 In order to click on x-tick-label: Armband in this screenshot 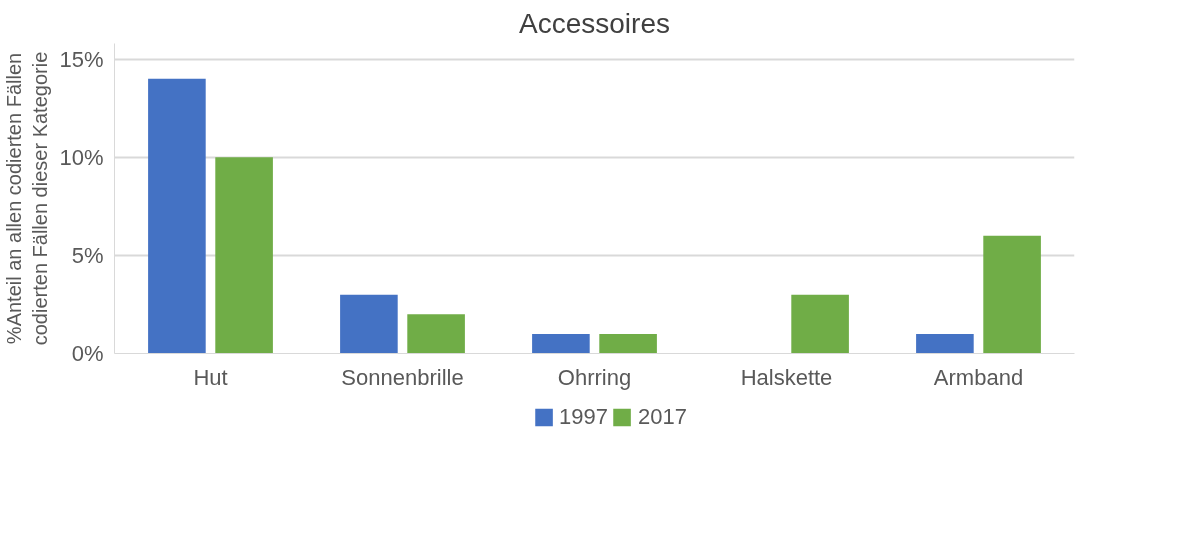, I will do `click(978, 377)`.